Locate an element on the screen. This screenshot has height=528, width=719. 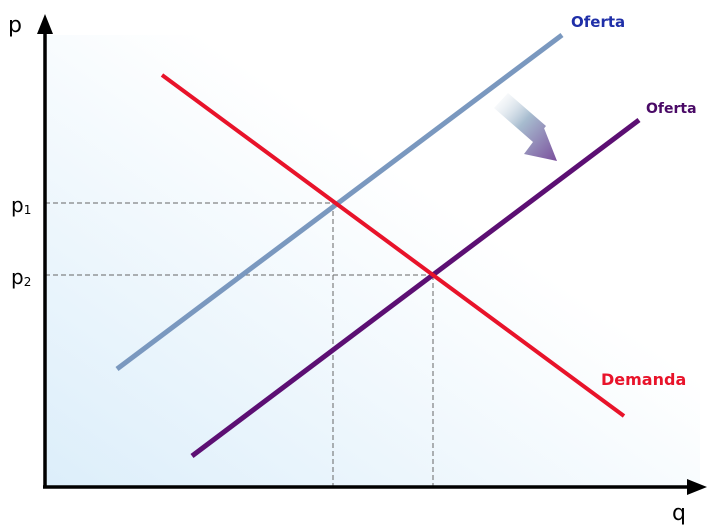
price-label-p2: p2 is located at coordinates (21, 277).